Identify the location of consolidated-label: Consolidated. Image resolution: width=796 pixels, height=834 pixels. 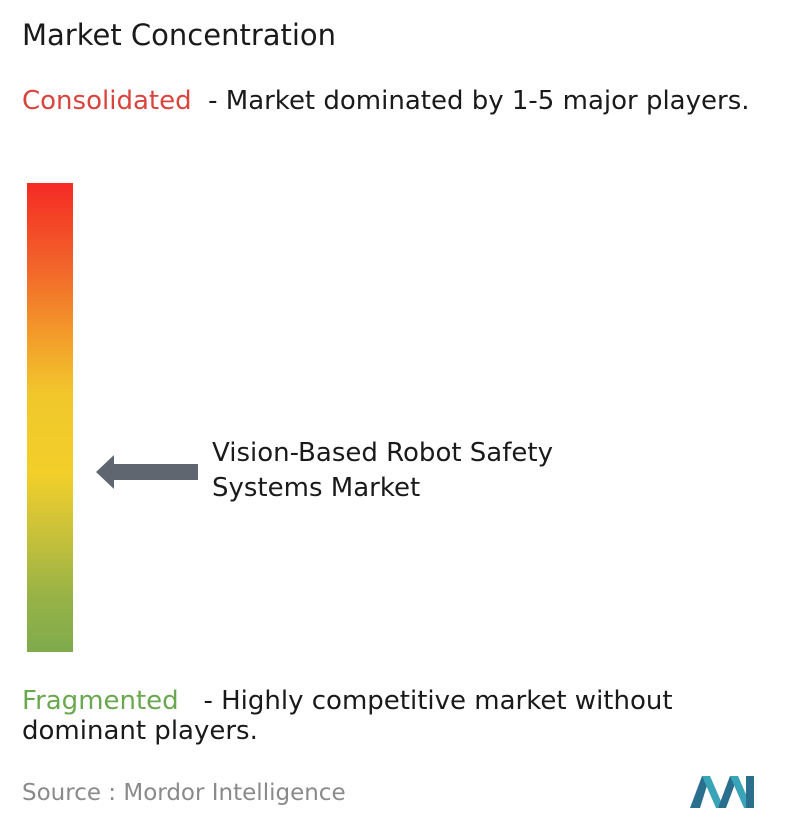
(107, 101).